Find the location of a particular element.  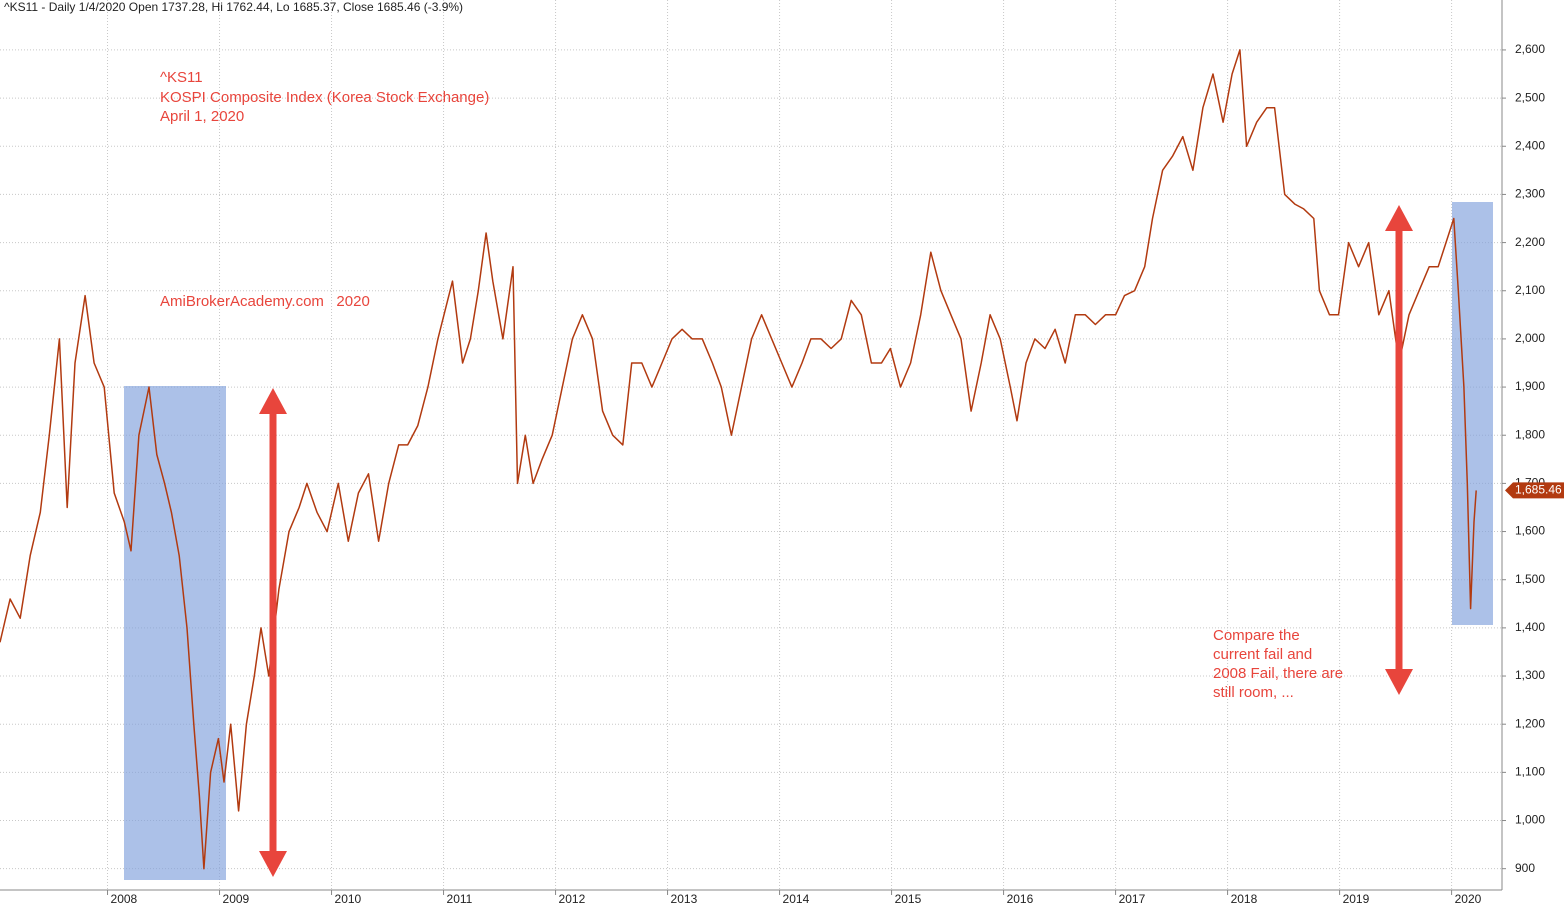

x-tick-label: 2014 is located at coordinates (796, 899).